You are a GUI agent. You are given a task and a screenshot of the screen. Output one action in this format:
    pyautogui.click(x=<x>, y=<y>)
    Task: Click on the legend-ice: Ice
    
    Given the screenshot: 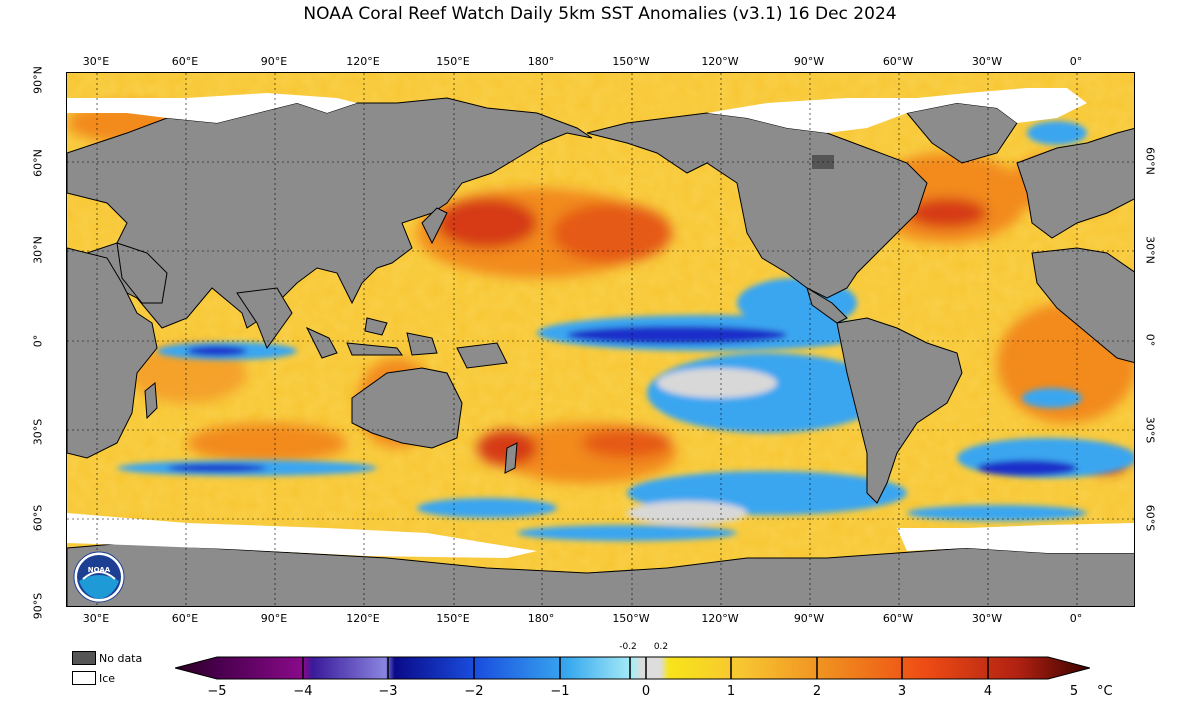 What is the action you would take?
    pyautogui.click(x=93, y=678)
    